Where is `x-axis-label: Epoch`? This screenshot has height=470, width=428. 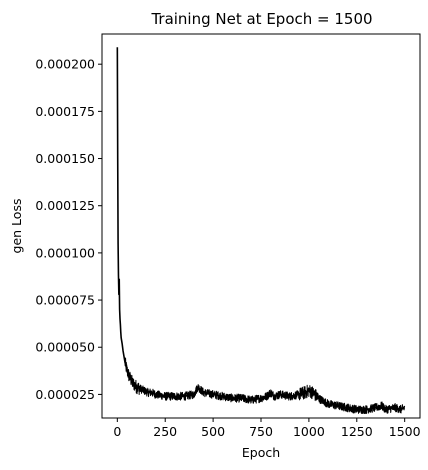
x-axis-label: Epoch is located at coordinates (261, 452).